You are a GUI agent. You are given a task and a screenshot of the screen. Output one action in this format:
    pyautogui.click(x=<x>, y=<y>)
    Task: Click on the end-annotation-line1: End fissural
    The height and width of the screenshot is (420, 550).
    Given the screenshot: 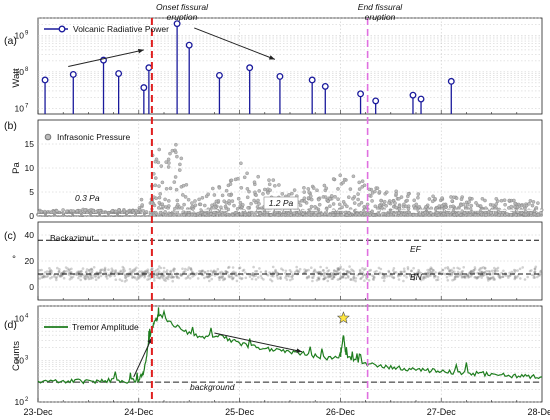 What is the action you would take?
    pyautogui.click(x=381, y=7)
    